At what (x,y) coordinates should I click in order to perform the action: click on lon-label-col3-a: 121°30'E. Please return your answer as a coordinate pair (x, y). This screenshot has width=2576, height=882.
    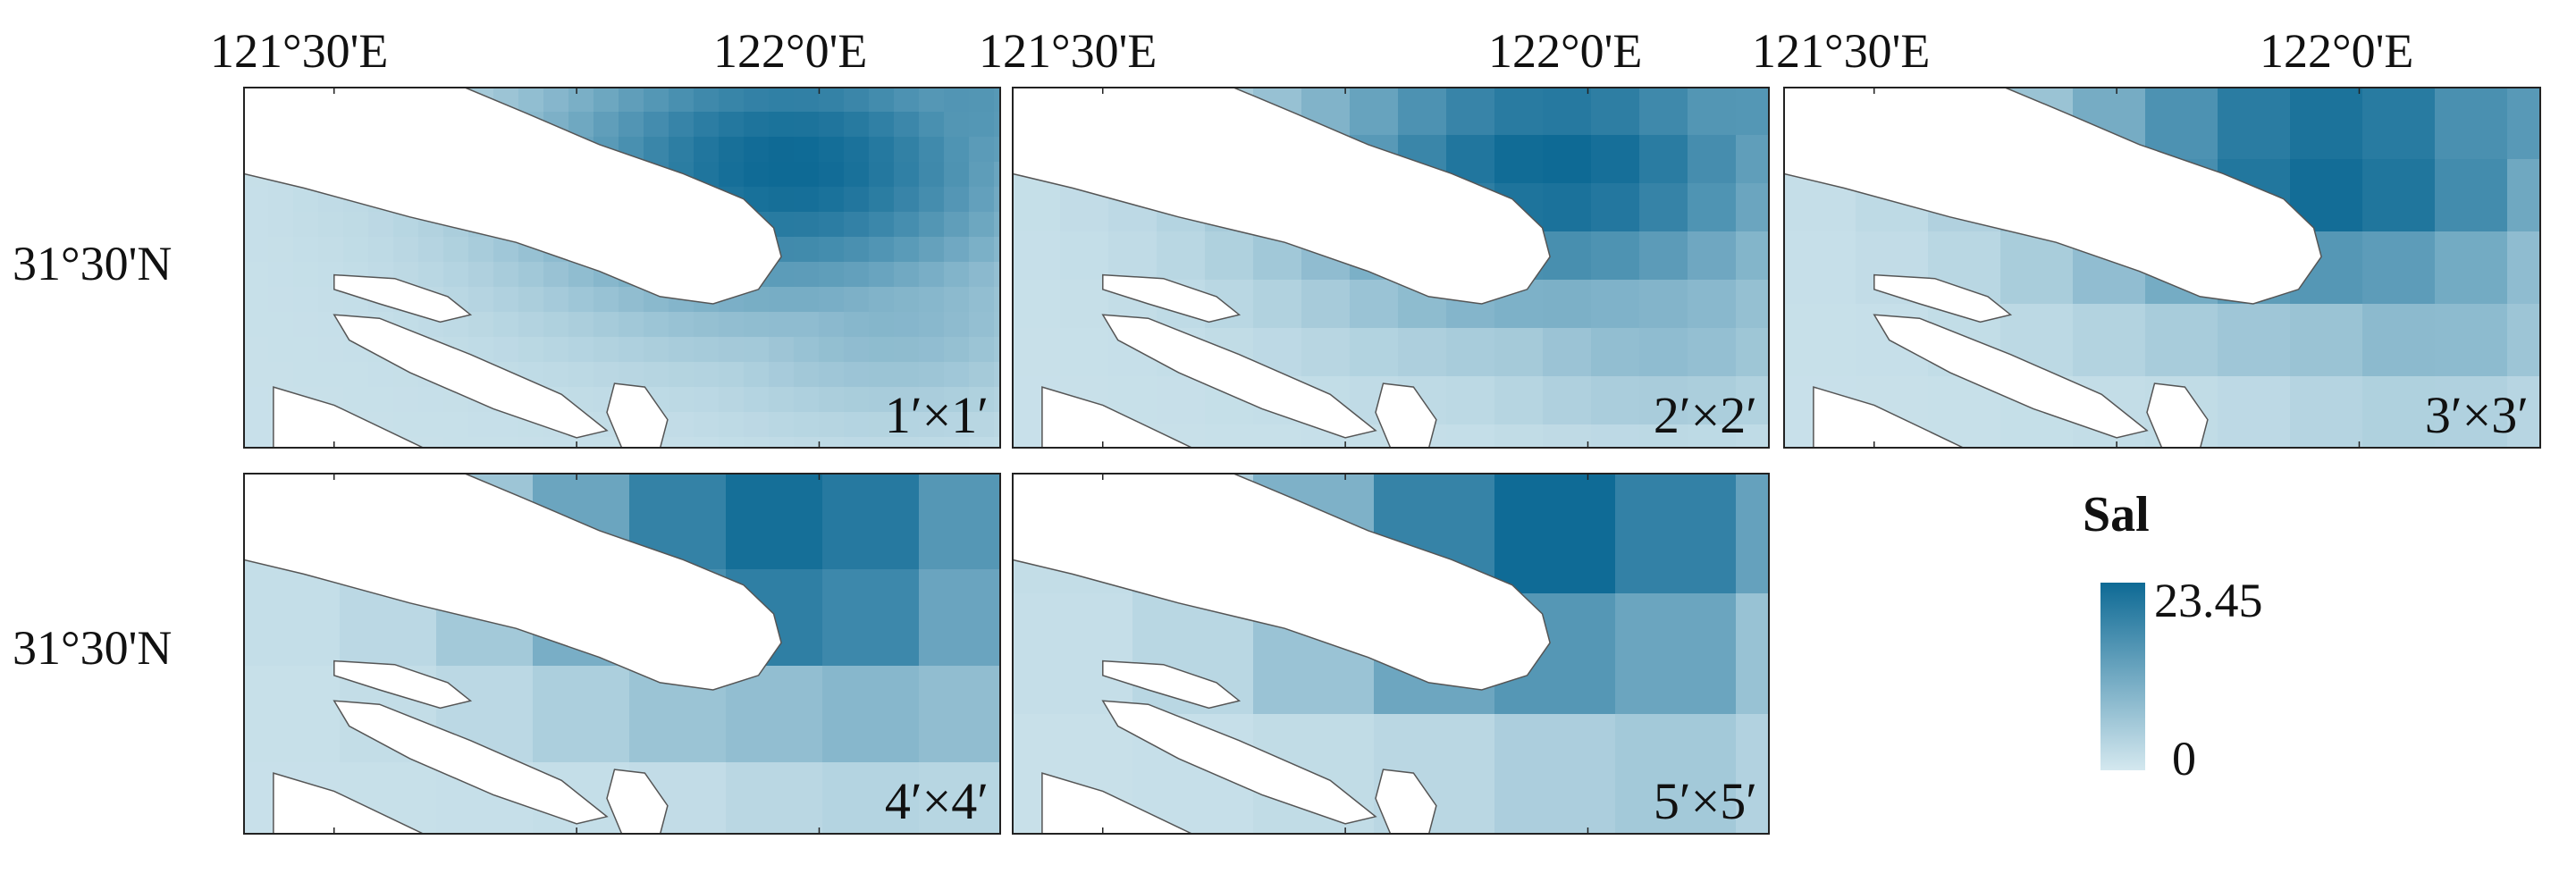
    Looking at the image, I should click on (1842, 51).